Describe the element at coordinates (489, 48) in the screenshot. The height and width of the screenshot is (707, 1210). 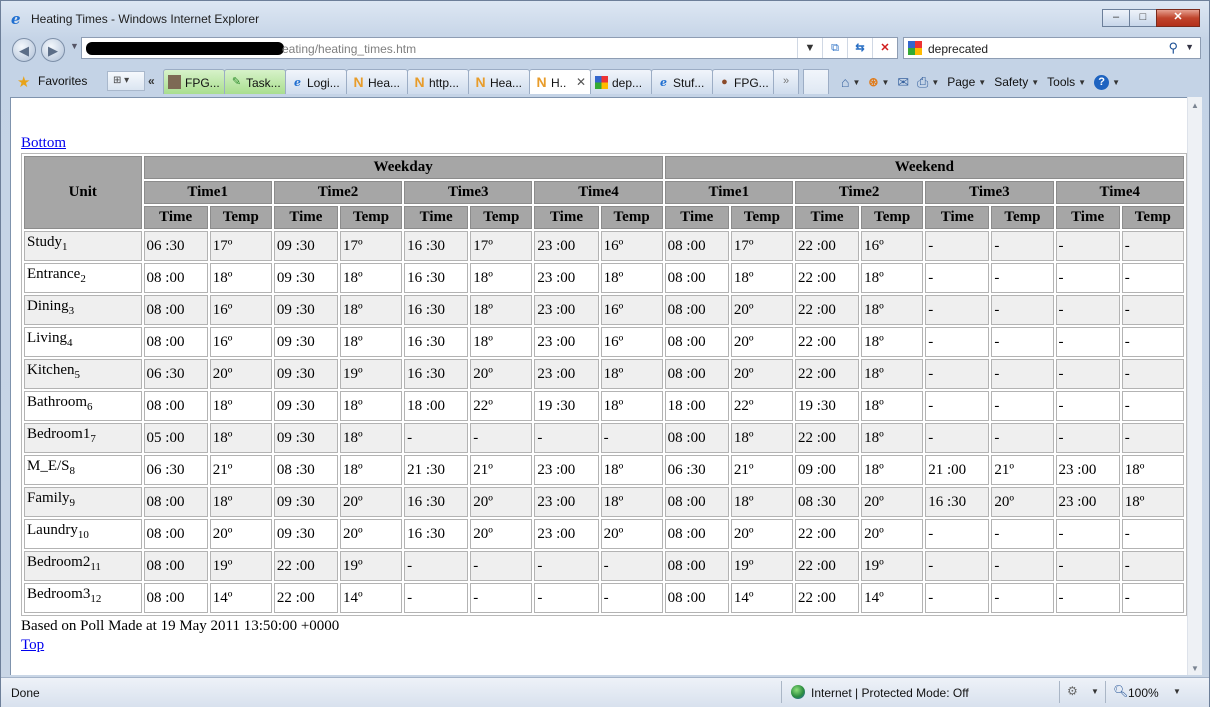
I see `address-input: eating/heating_times.htm ▼ ⧉ ⇆ ✕` at that location.